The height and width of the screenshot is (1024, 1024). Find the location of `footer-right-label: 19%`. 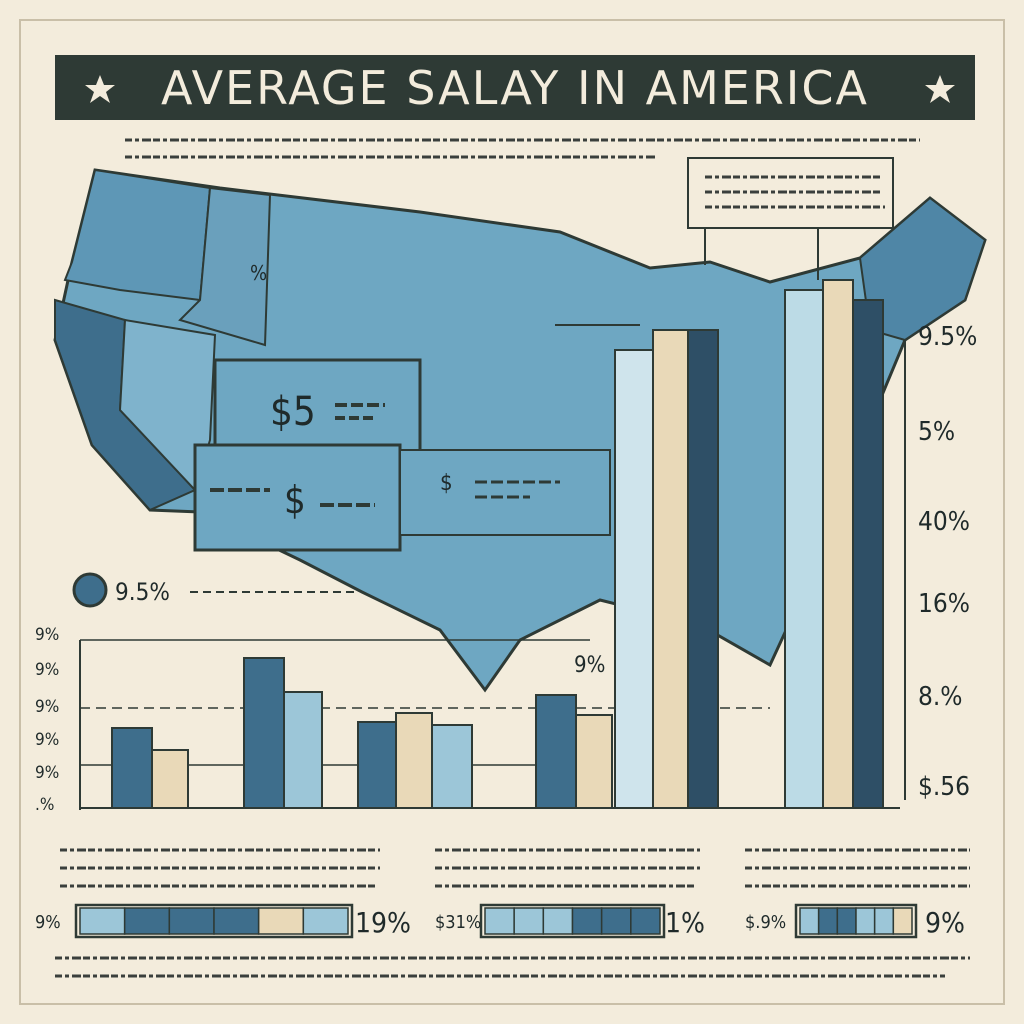

footer-right-label: 19% is located at coordinates (383, 922).